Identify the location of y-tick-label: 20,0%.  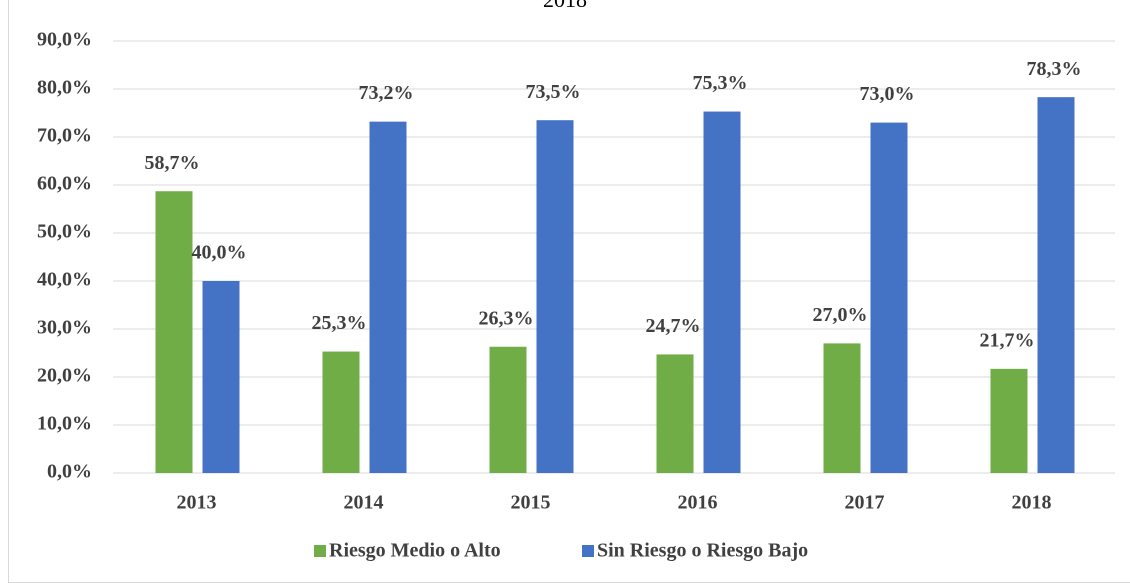
(64, 376).